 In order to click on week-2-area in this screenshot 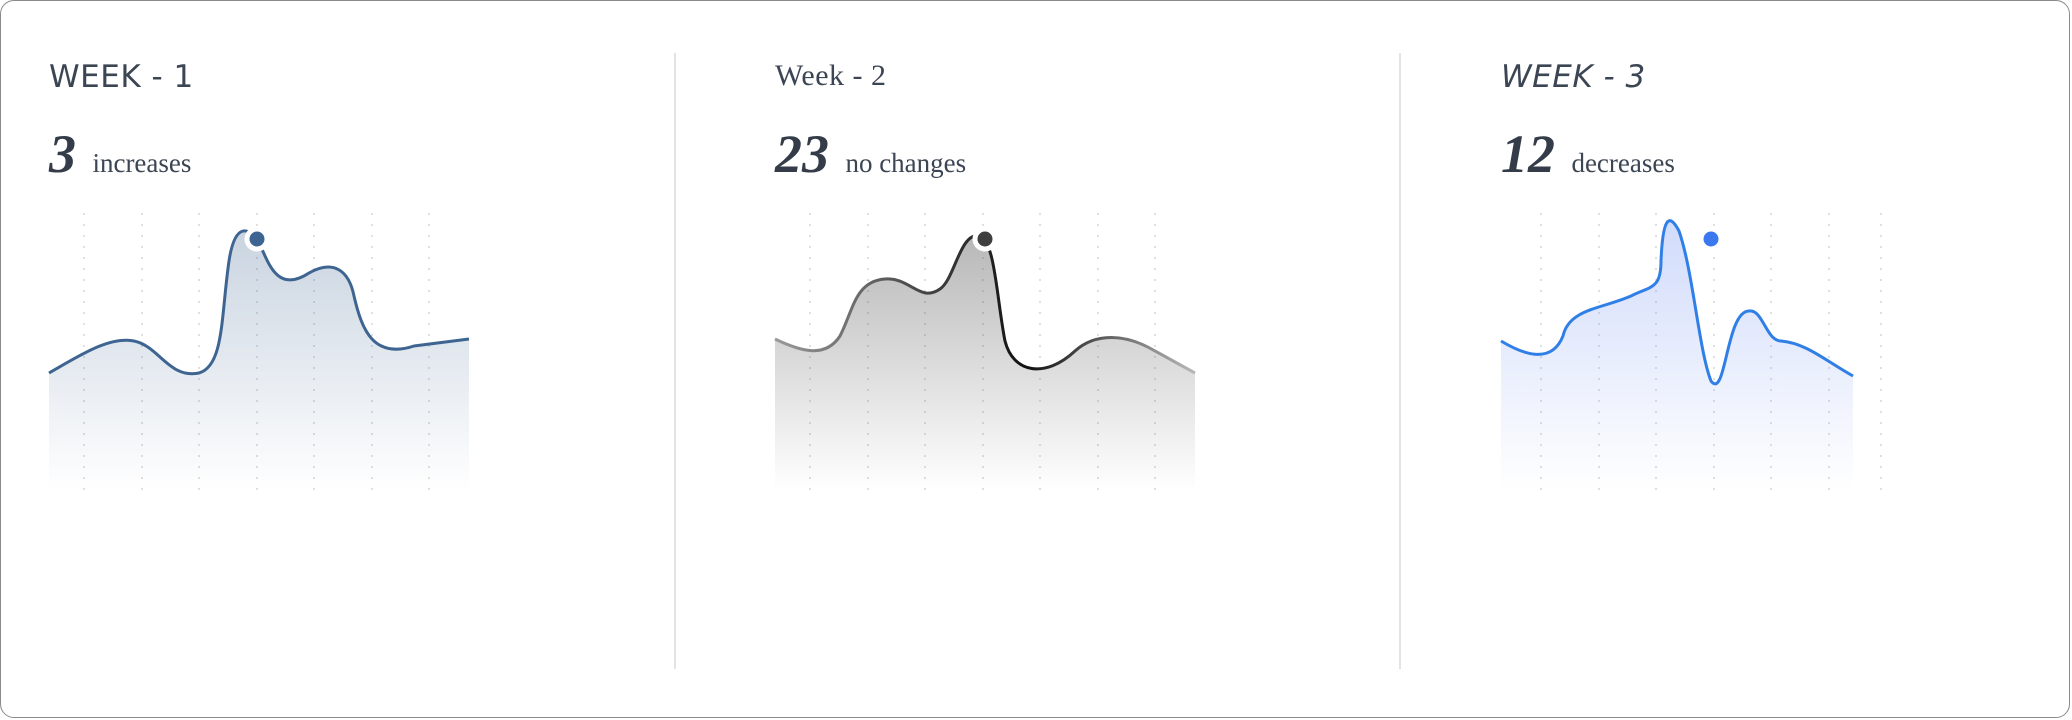, I will do `click(985, 363)`.